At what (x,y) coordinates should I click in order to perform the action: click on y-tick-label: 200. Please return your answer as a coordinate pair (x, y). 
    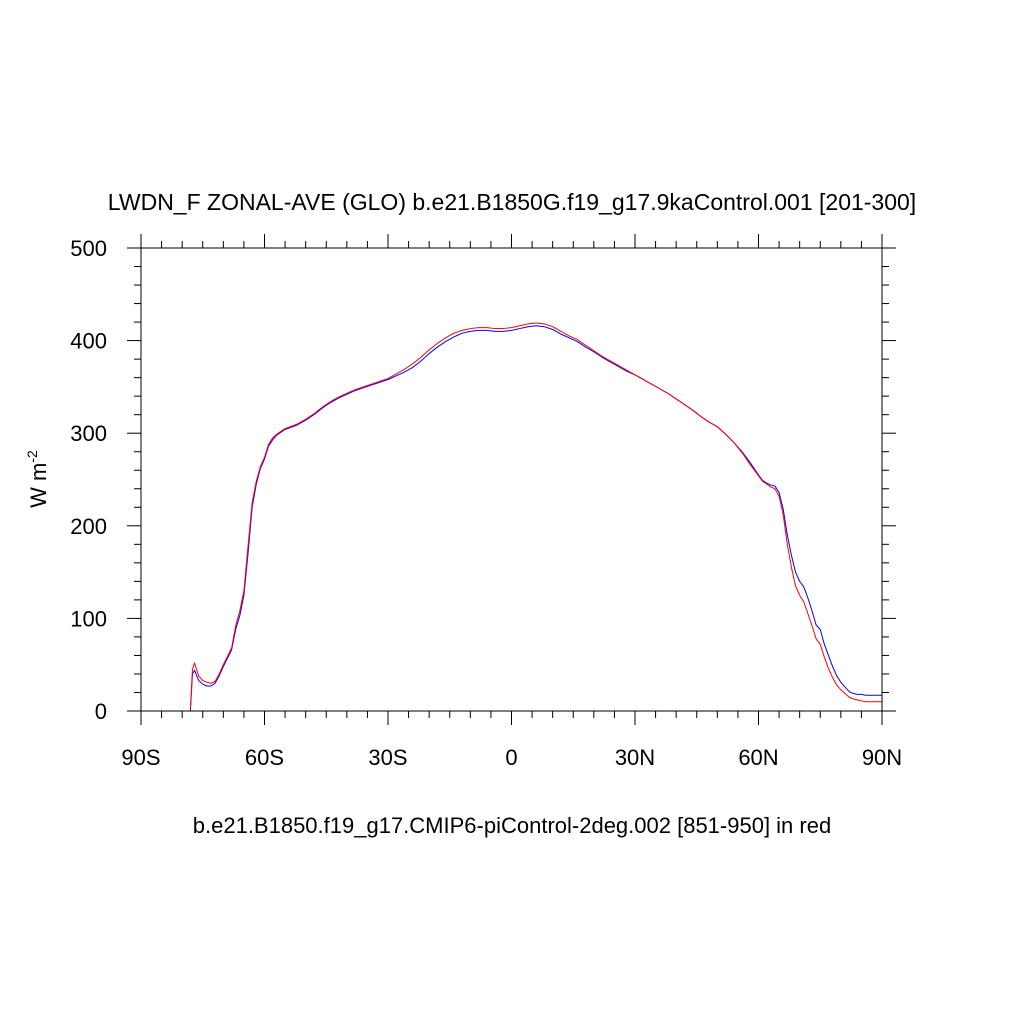
    Looking at the image, I should click on (88, 526).